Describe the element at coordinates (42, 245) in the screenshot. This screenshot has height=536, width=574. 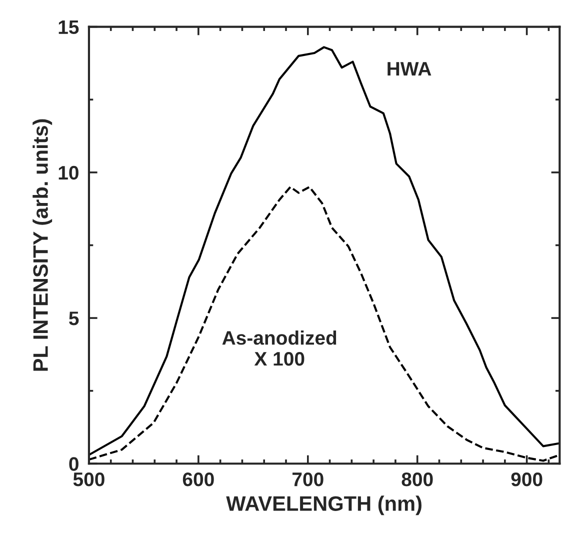
I see `y-axis-title: PL INTENSITY (arb. units)` at that location.